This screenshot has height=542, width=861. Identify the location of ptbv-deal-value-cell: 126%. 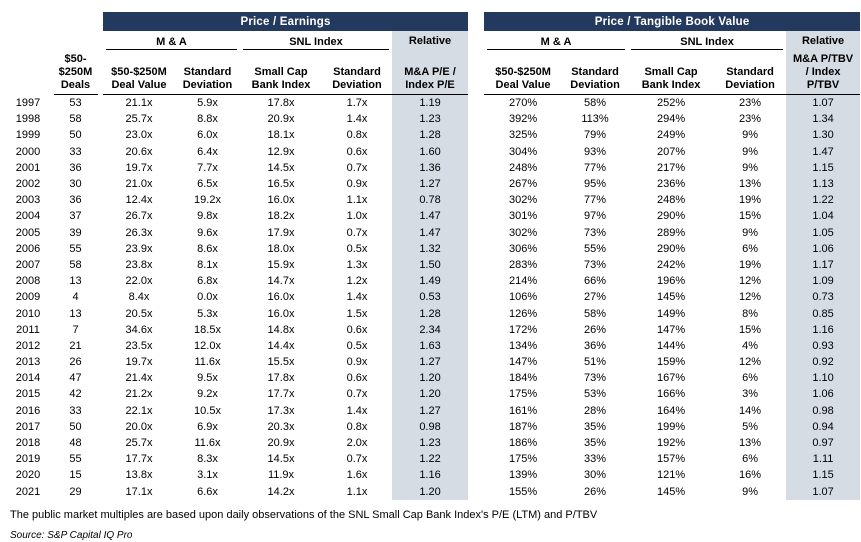
(523, 313).